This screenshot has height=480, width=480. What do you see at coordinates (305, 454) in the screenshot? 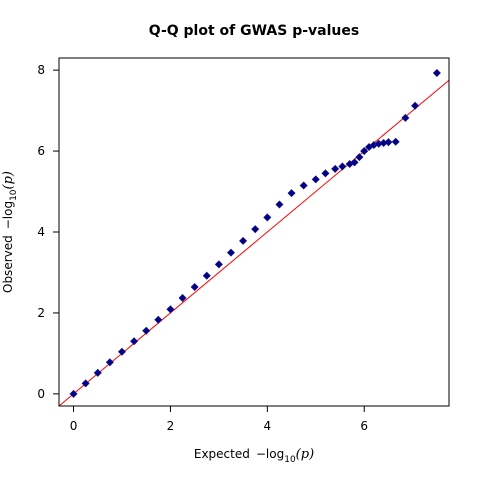
I see `x-axis-label-arg: (p)` at bounding box center [305, 454].